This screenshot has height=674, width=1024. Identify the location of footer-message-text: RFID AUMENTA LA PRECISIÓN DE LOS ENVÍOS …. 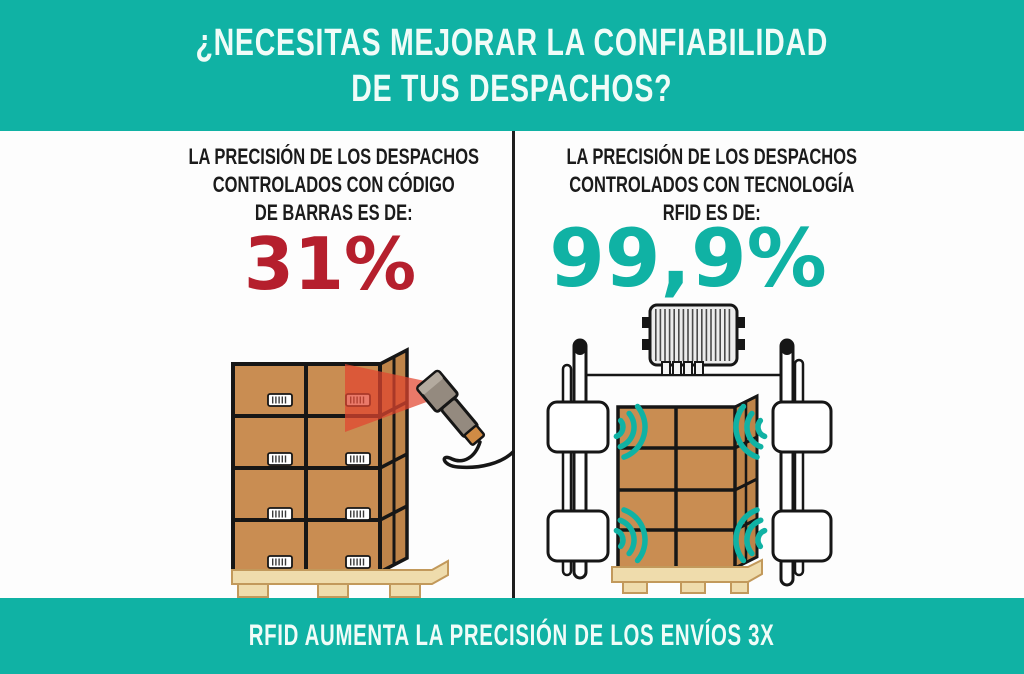
(512, 635).